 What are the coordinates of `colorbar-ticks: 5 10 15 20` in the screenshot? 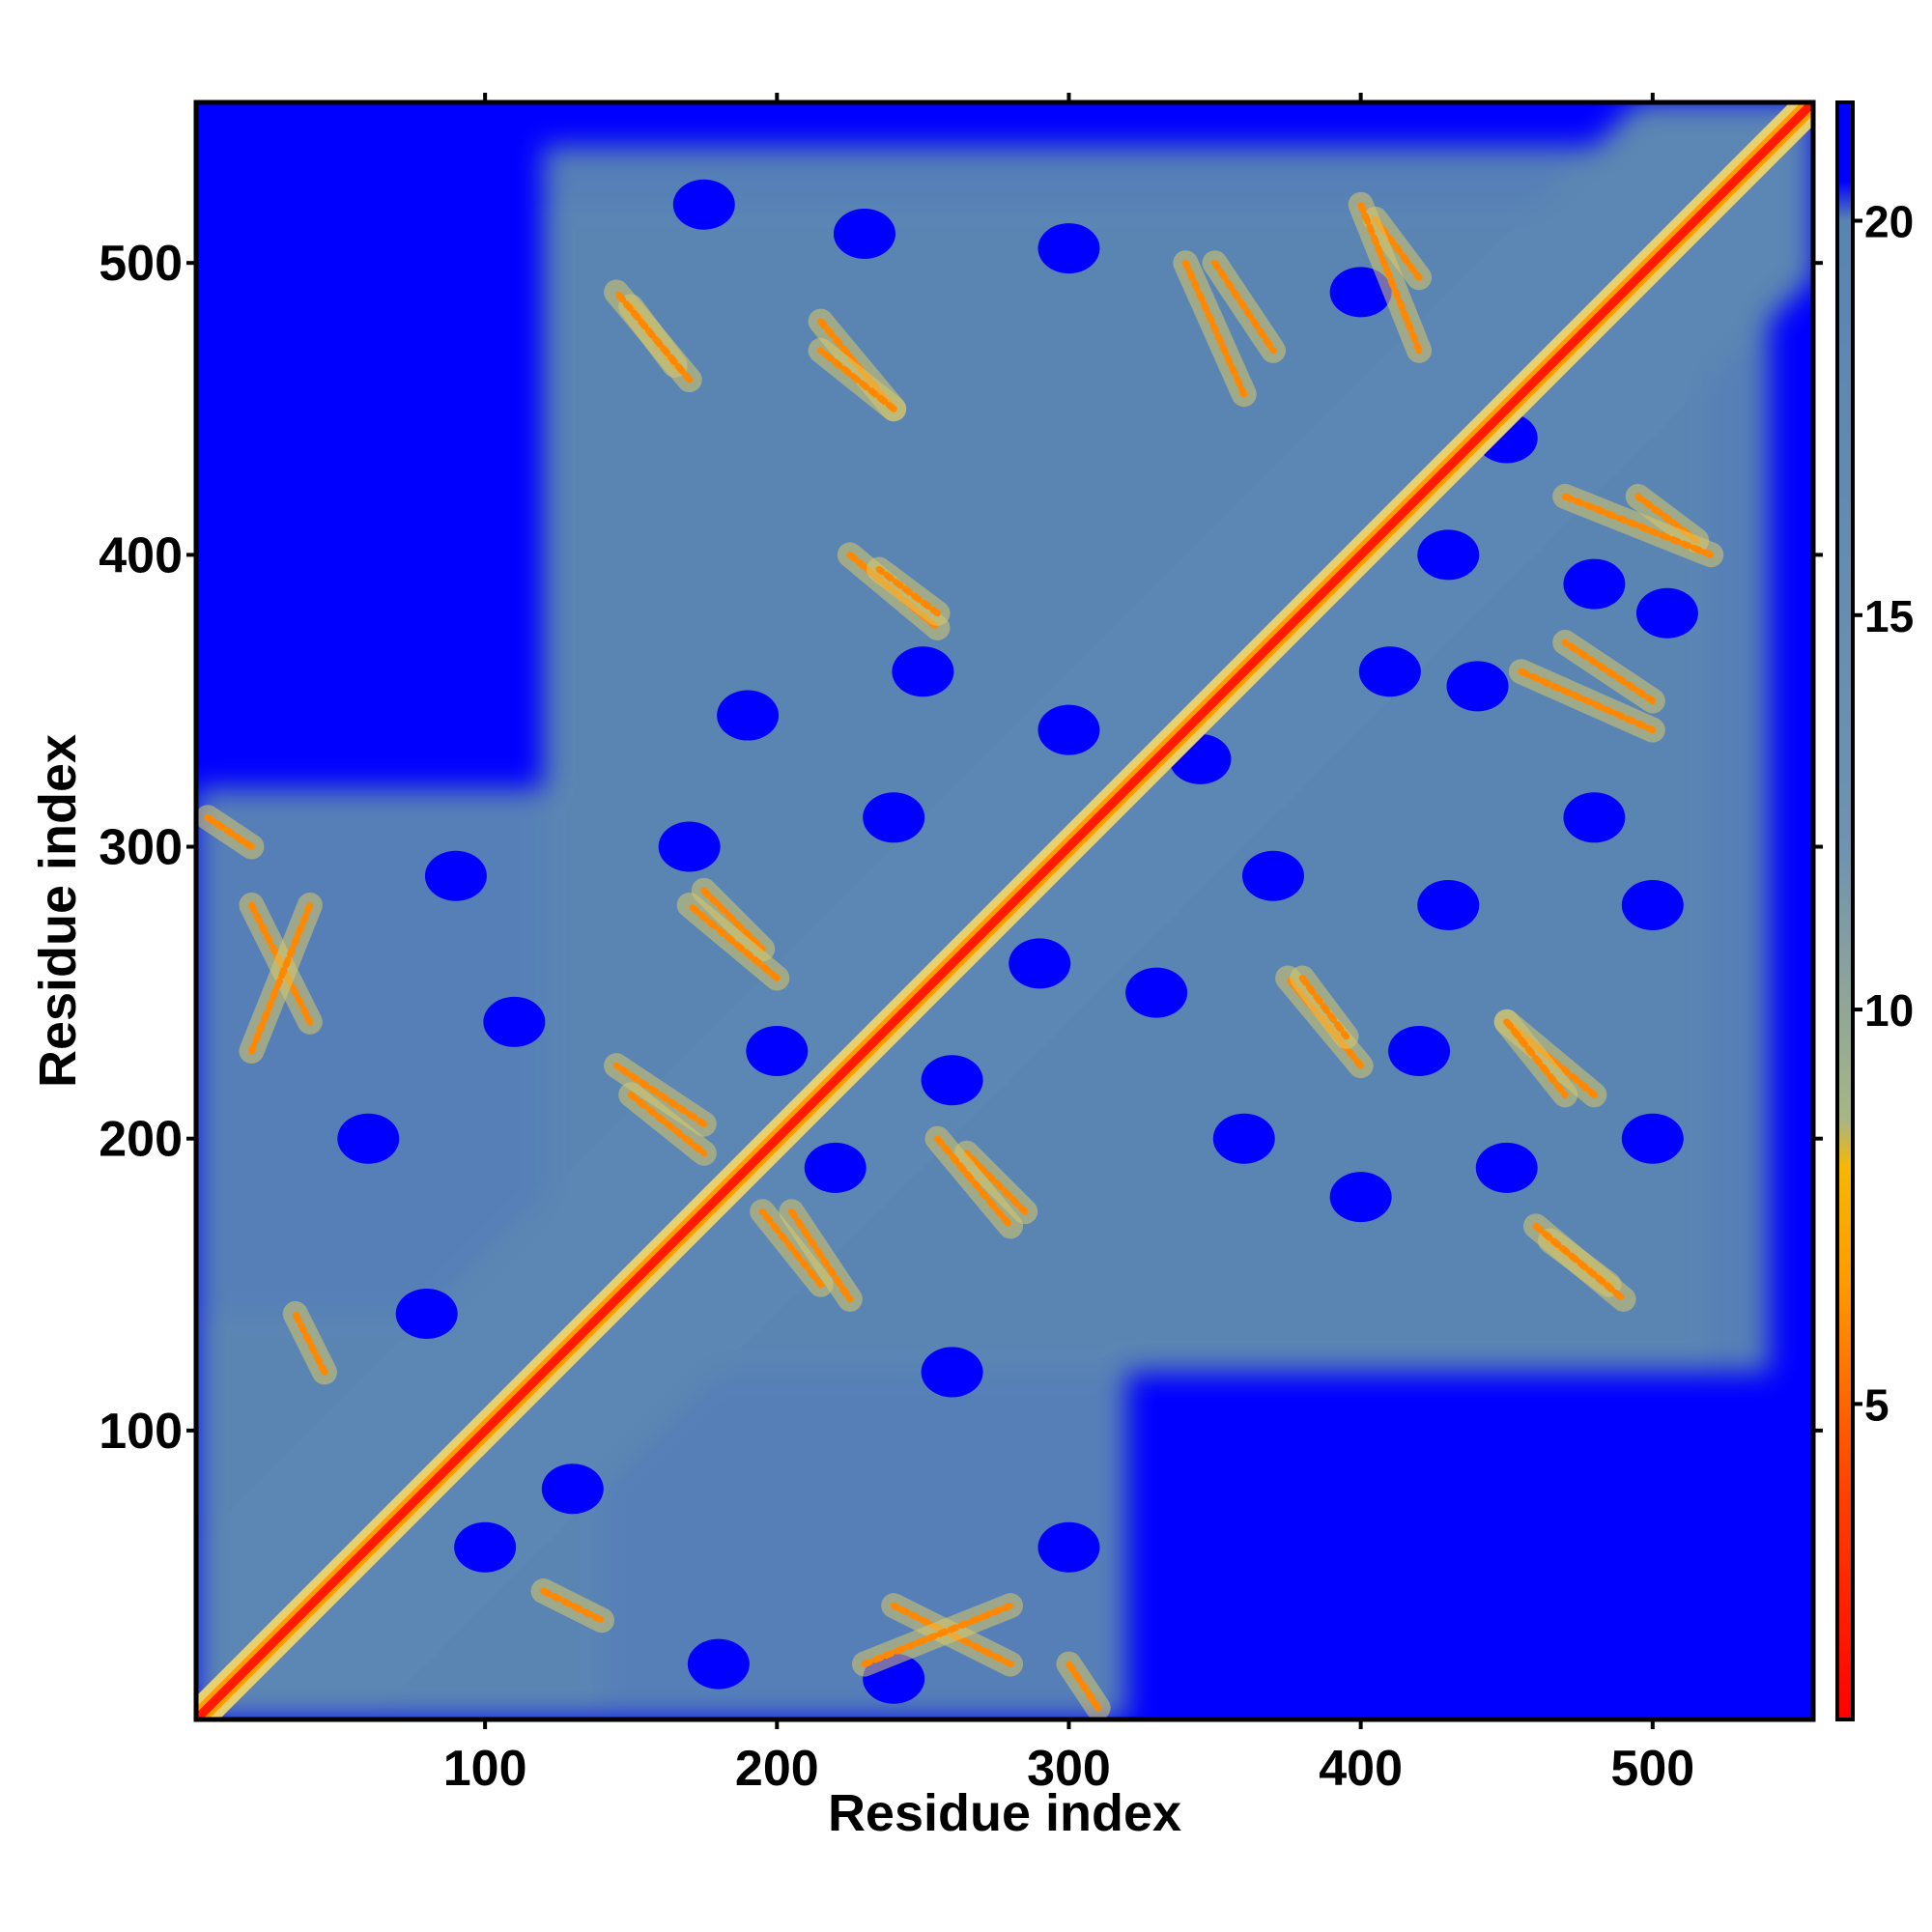 It's located at (1883, 813).